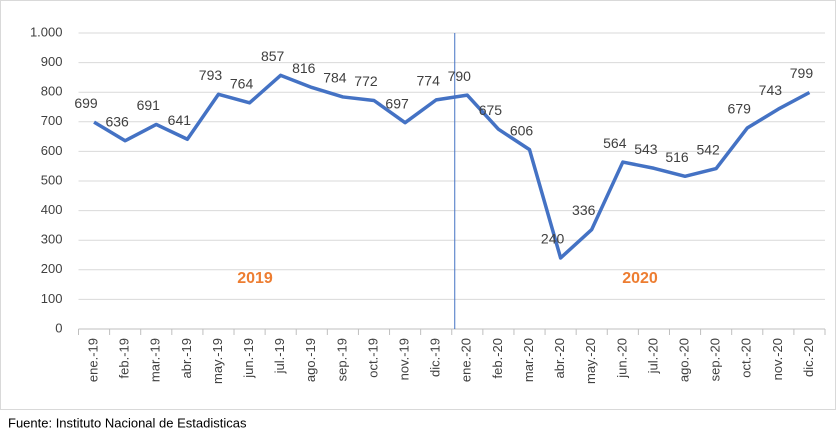 This screenshot has height=437, width=837. Describe the element at coordinates (460, 76) in the screenshot. I see `data-label: 790` at that location.